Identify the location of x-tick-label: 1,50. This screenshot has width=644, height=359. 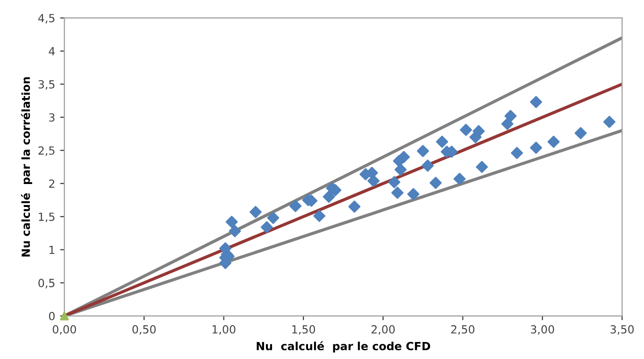
(304, 330).